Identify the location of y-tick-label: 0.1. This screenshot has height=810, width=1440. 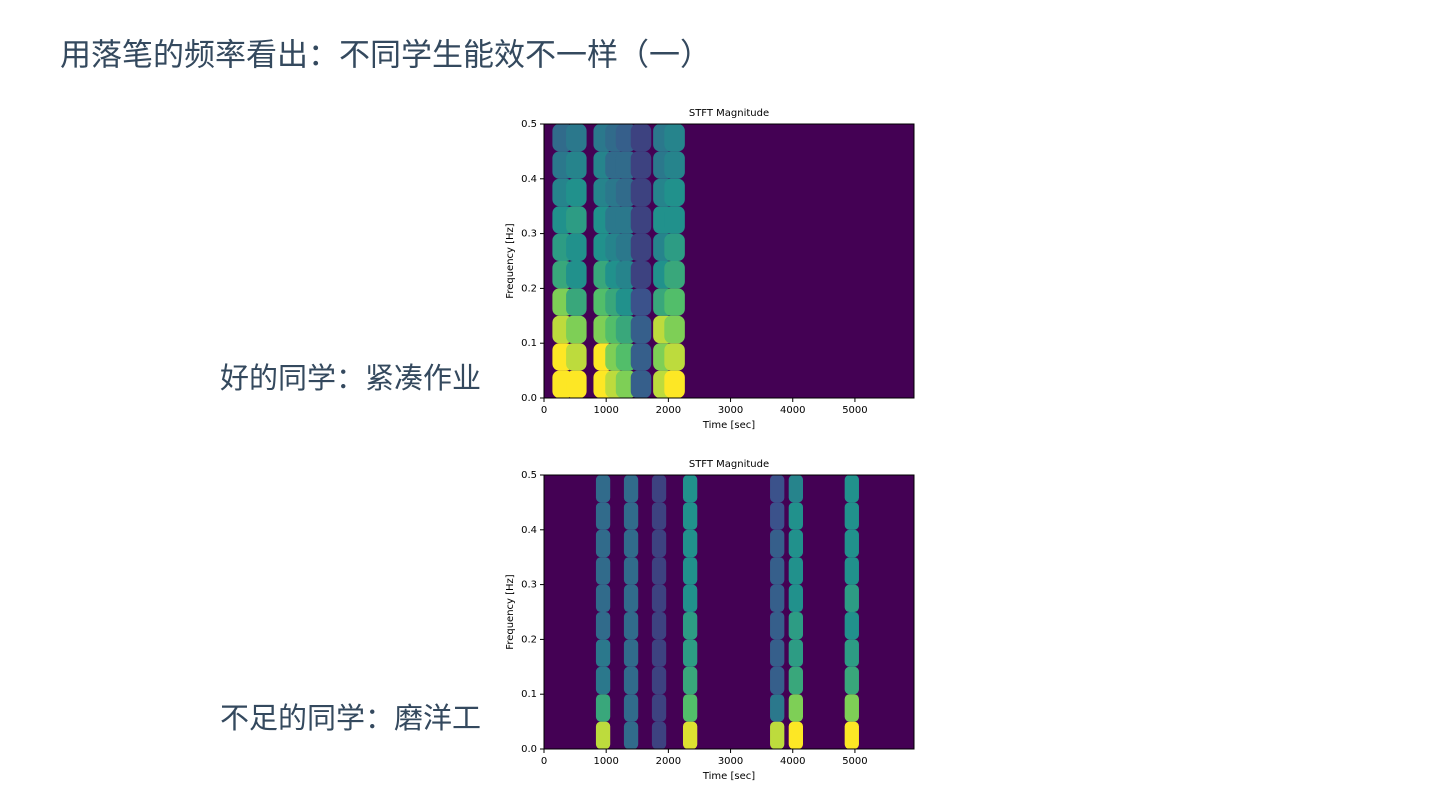
(529, 343).